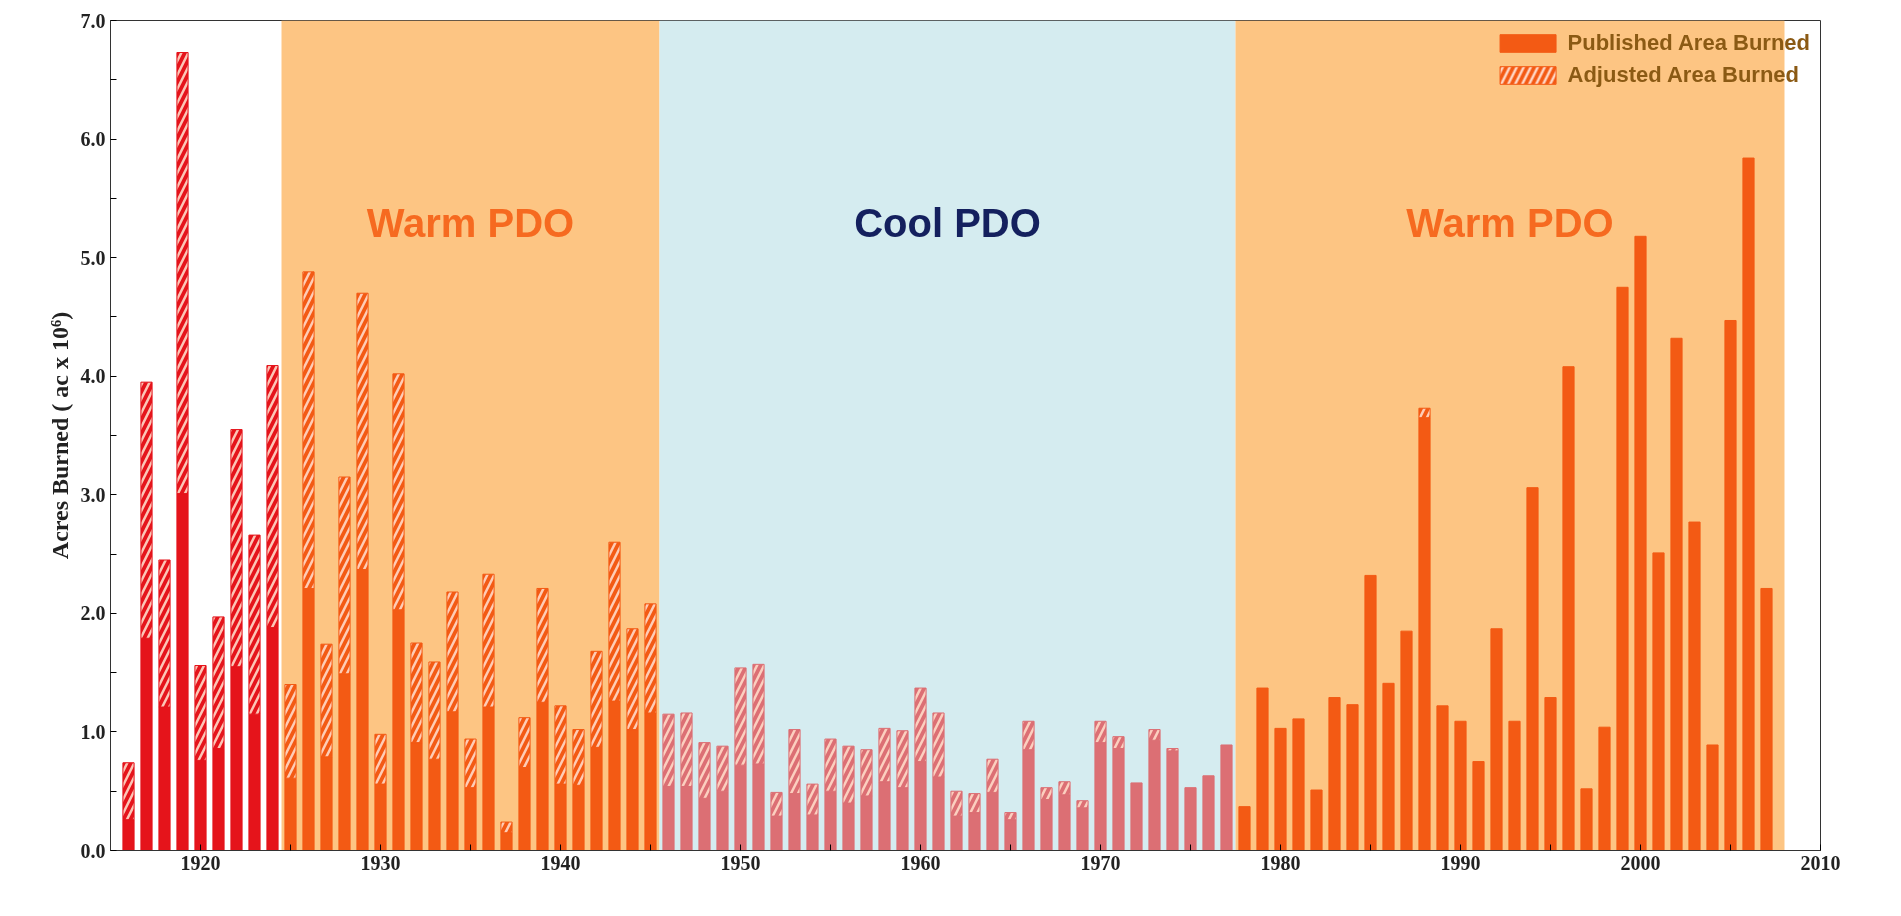 The height and width of the screenshot is (916, 1901). I want to click on y-tick-label: 0.0, so click(93, 850).